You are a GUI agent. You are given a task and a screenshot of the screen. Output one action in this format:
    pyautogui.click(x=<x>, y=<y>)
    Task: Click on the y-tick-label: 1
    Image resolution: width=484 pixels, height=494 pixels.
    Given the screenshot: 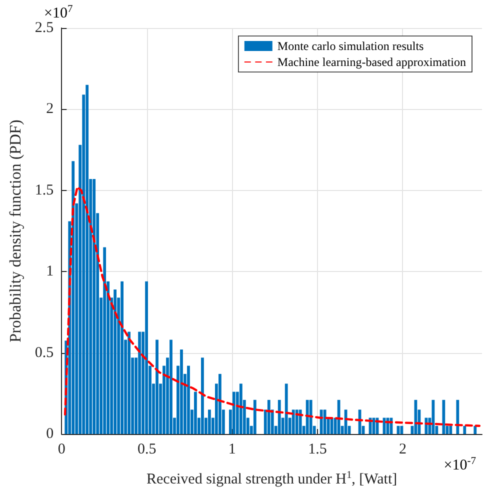 What is the action you would take?
    pyautogui.click(x=50, y=272)
    